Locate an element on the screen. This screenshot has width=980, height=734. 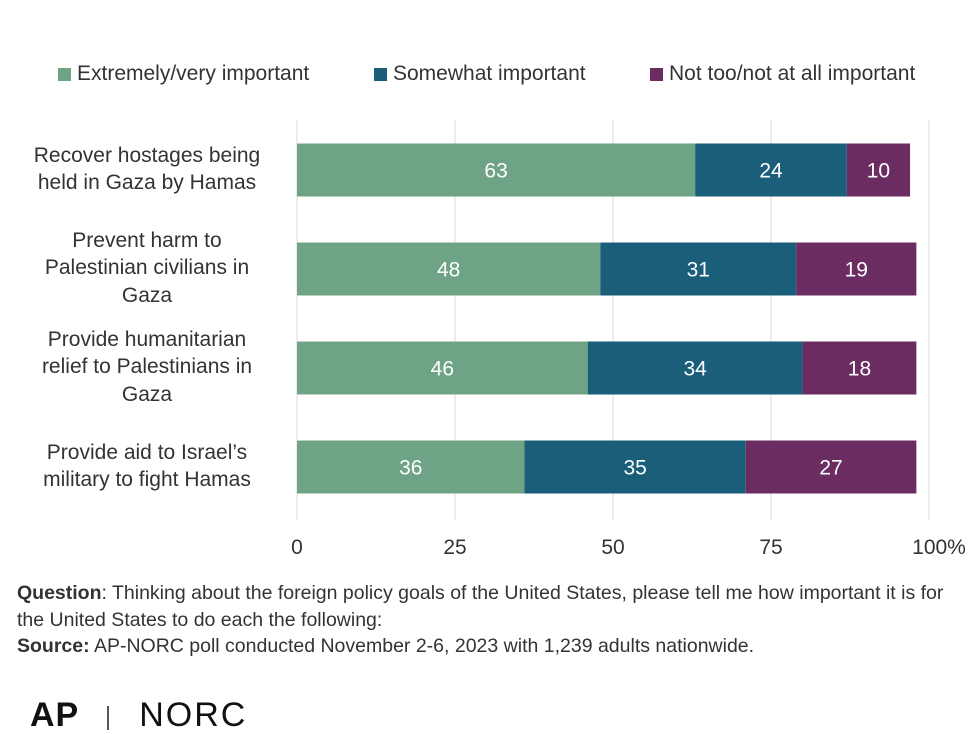
data-label: 48 is located at coordinates (448, 270).